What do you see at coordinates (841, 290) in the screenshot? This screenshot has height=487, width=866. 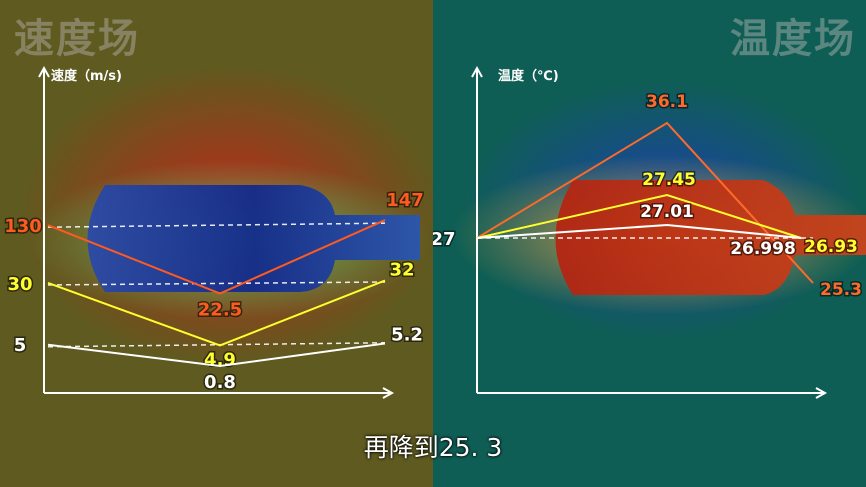 I see `temperature-data-label: 25.3` at bounding box center [841, 290].